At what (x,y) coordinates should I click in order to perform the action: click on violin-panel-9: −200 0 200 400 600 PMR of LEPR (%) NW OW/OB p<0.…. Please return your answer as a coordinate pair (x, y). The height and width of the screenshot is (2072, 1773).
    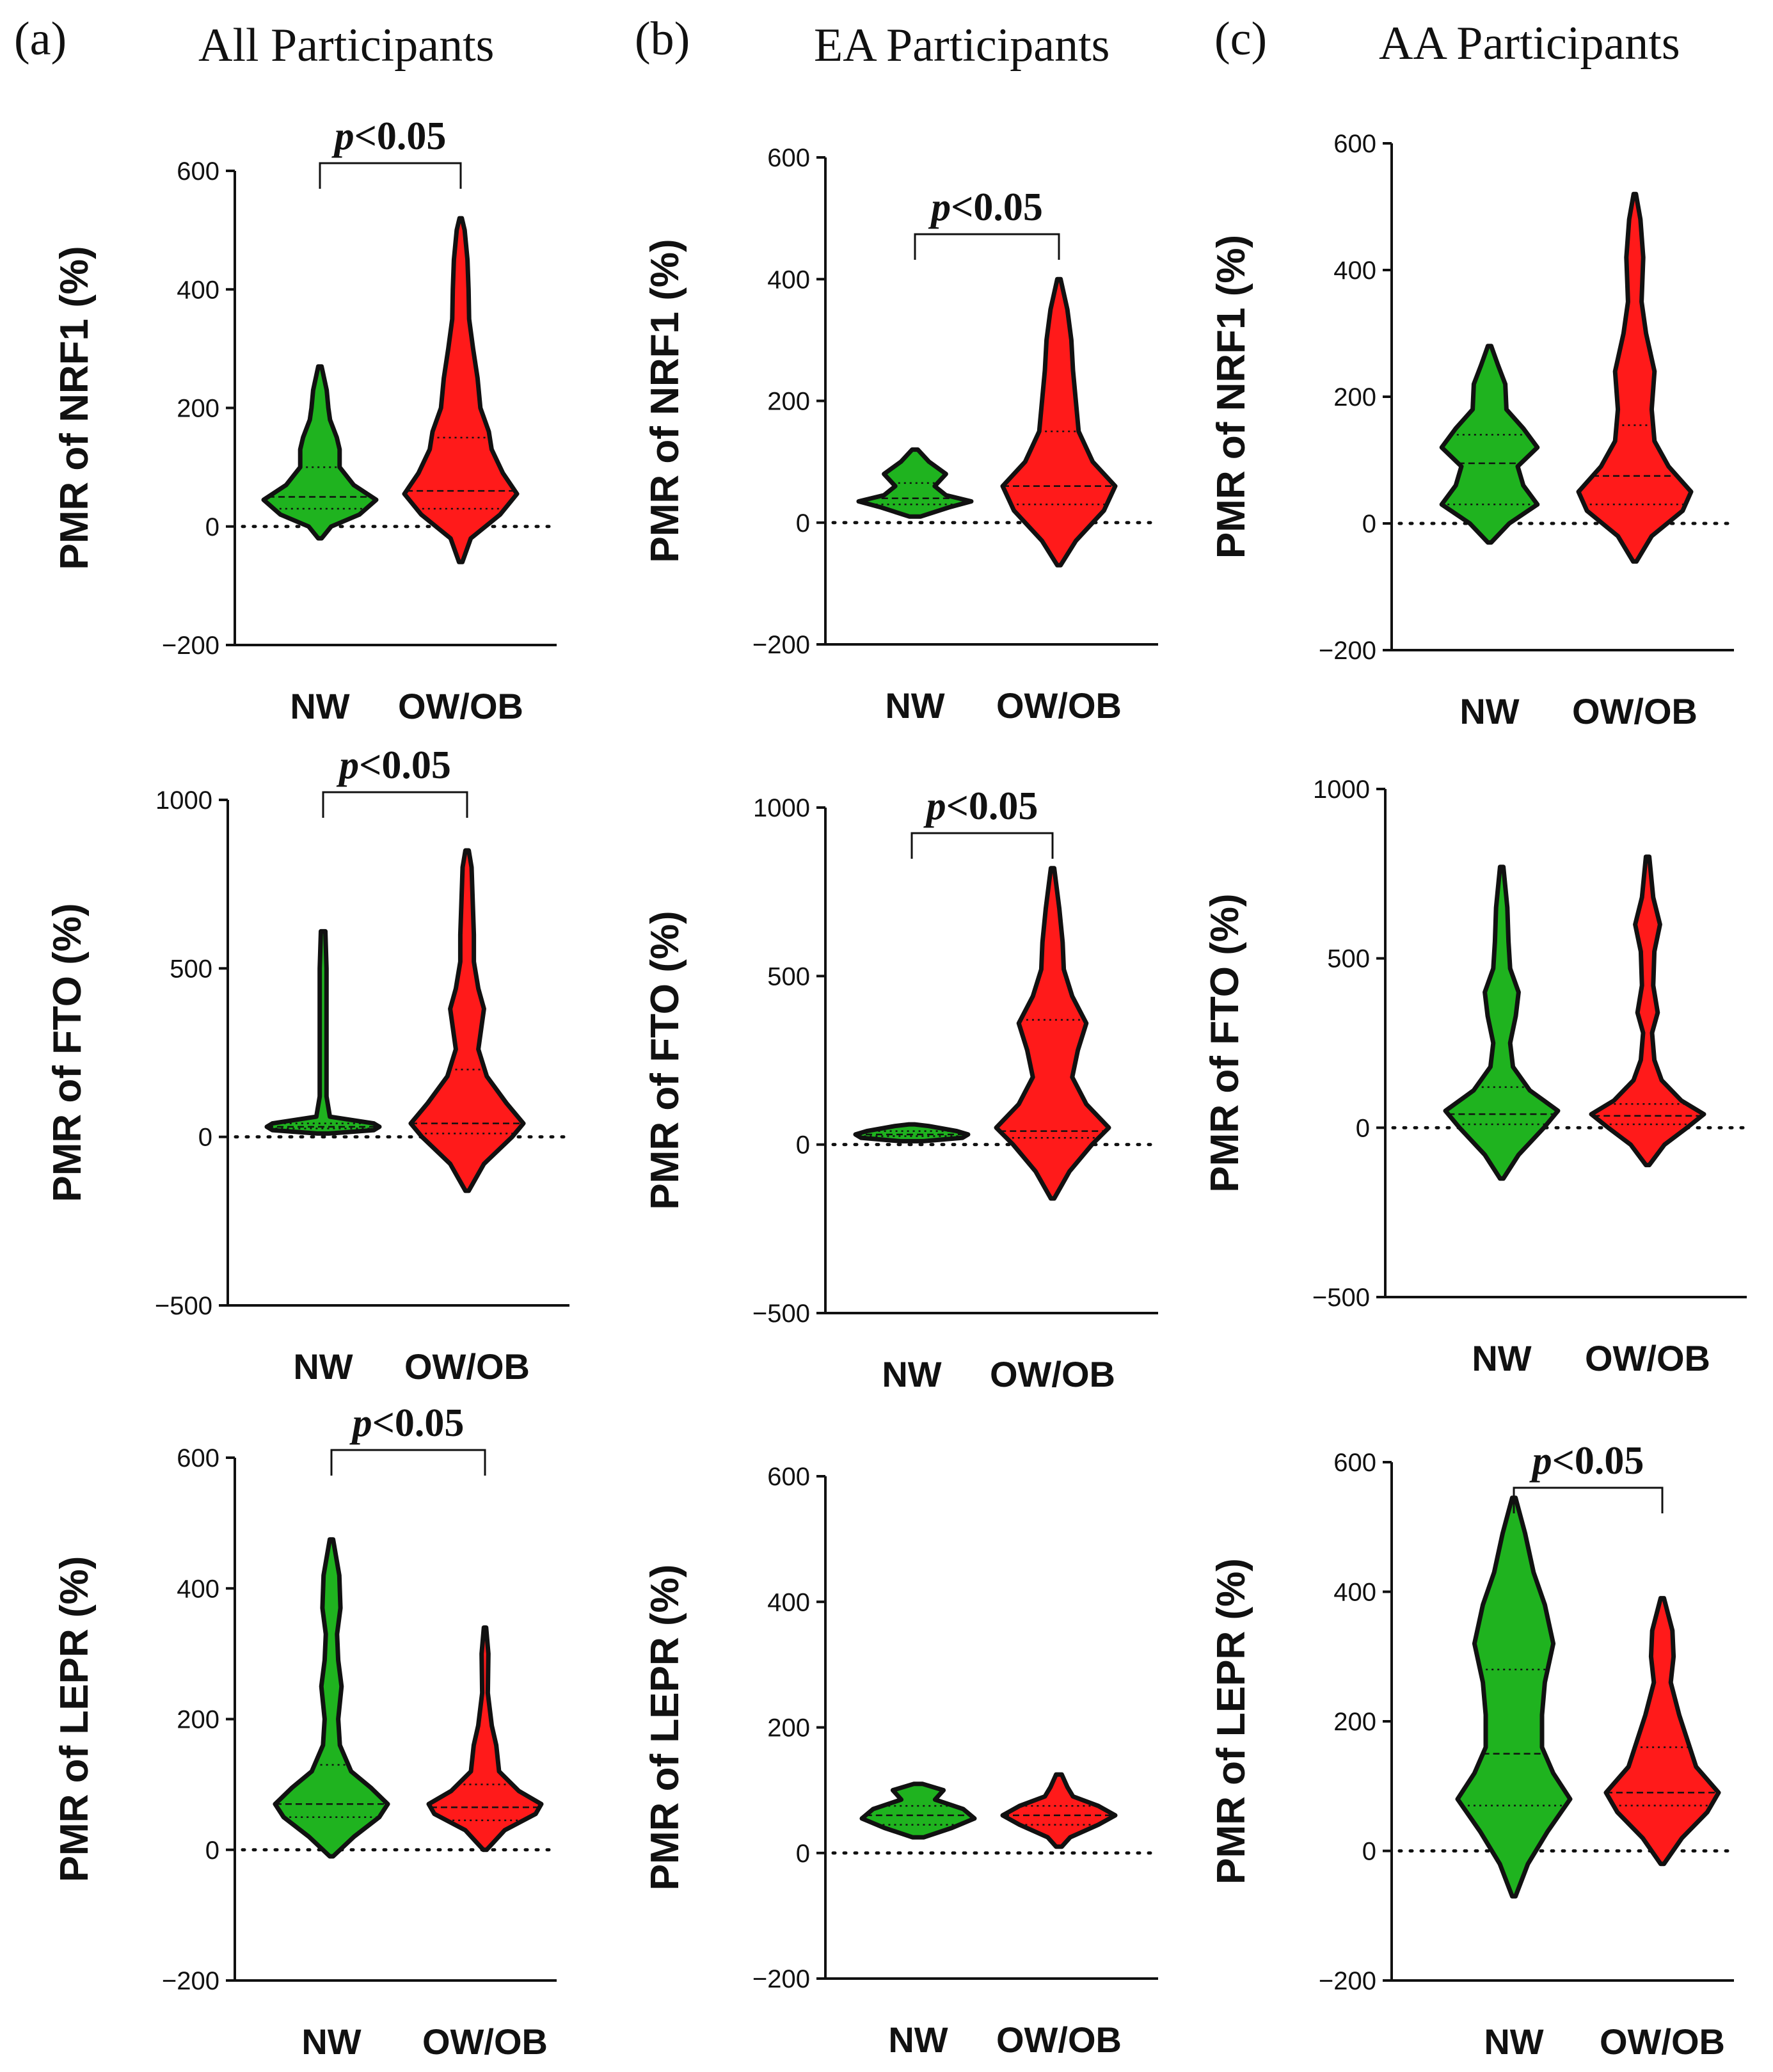
    Looking at the image, I should click on (1472, 1751).